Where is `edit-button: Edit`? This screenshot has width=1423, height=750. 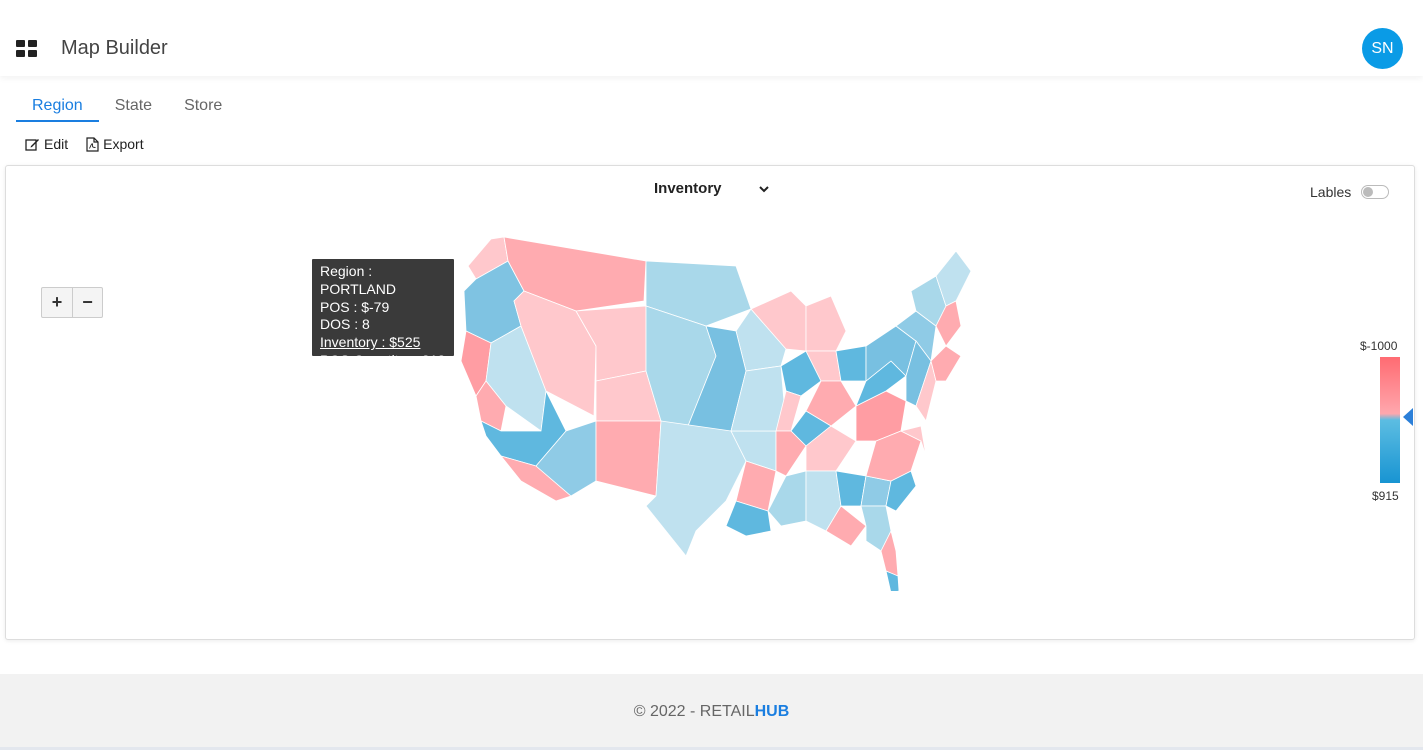
edit-button: Edit is located at coordinates (46, 144).